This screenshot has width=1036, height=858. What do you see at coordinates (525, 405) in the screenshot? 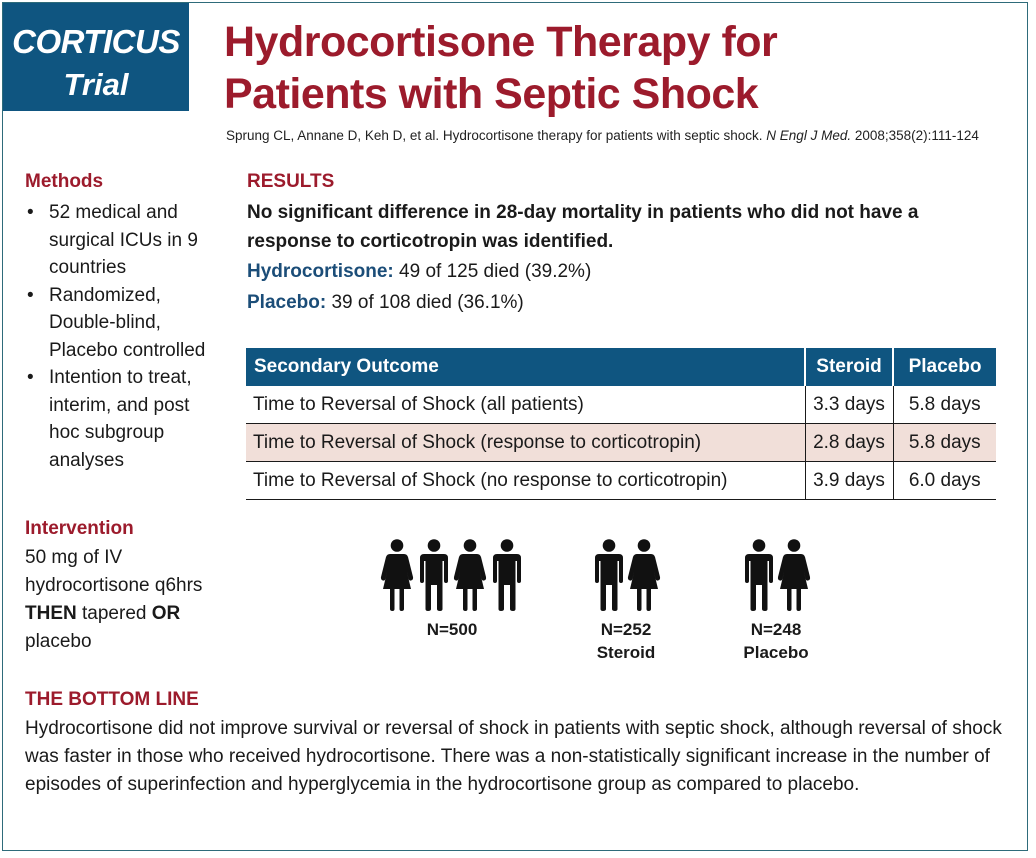
I see `outcome-cell: Time to Reversal of Shock (all patients)` at bounding box center [525, 405].